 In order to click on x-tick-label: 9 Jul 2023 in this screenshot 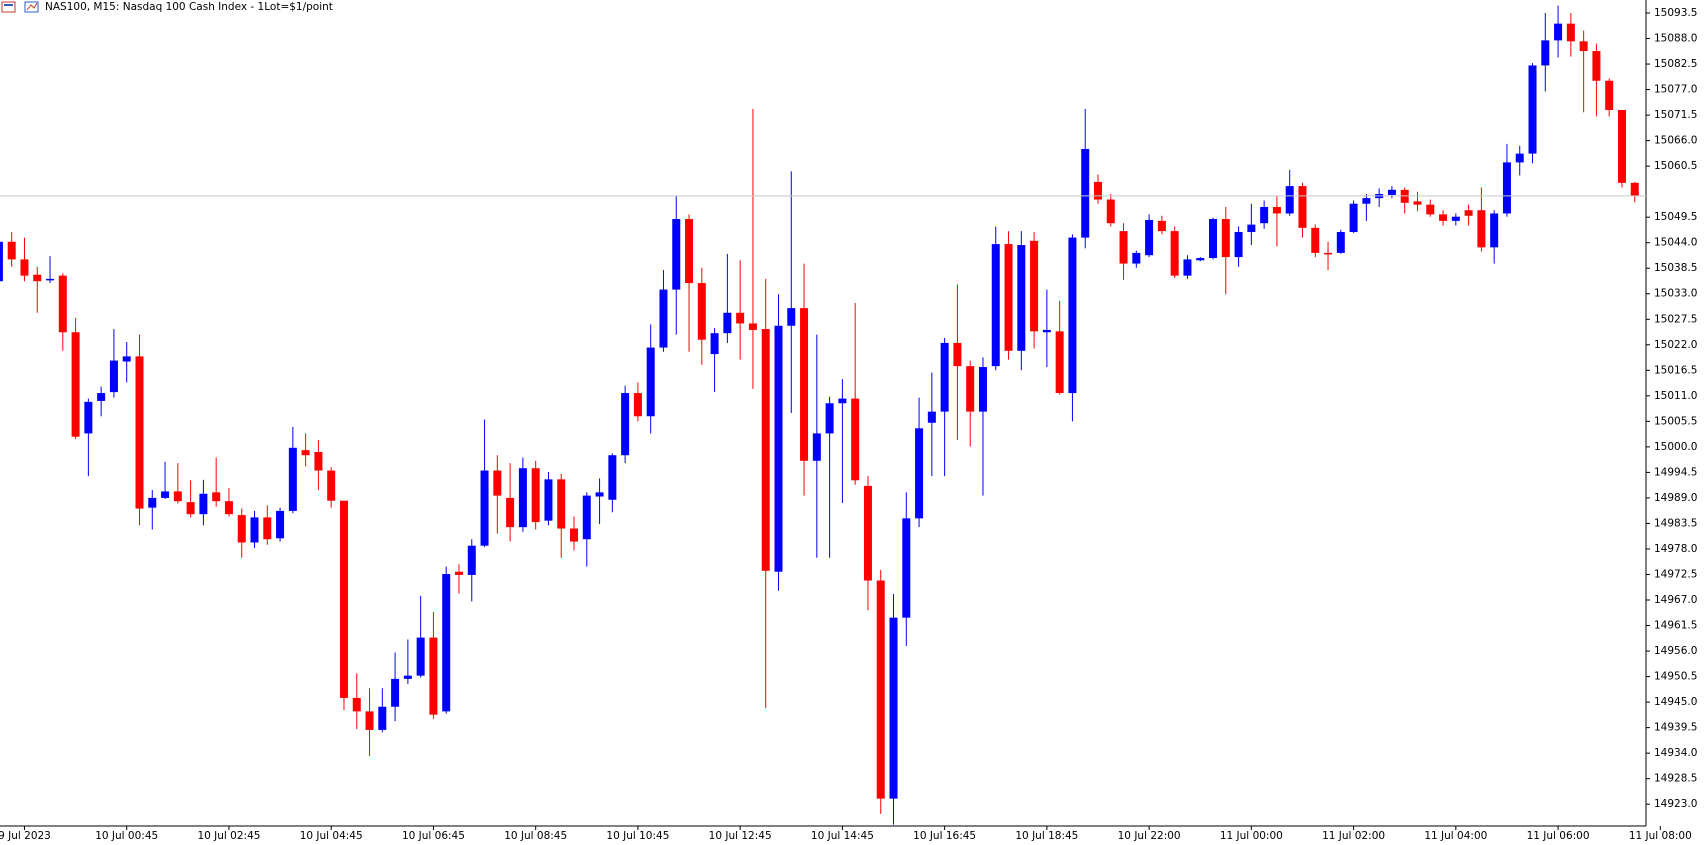, I will do `click(25, 836)`.